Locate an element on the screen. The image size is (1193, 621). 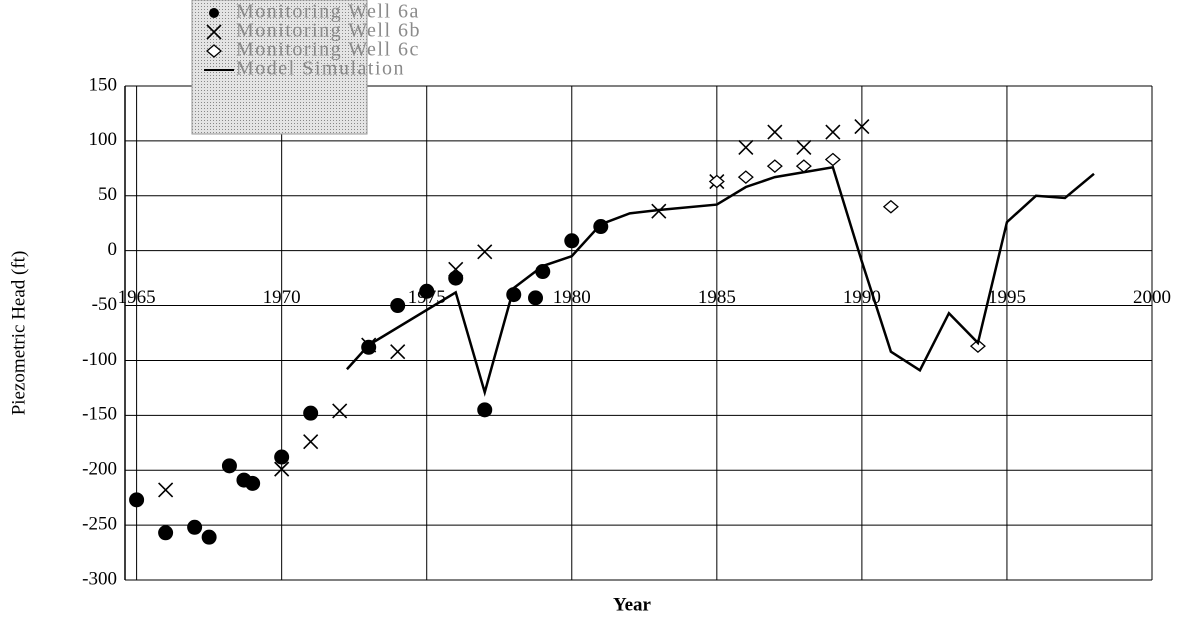
y-tick-label: -250 is located at coordinates (99, 523).